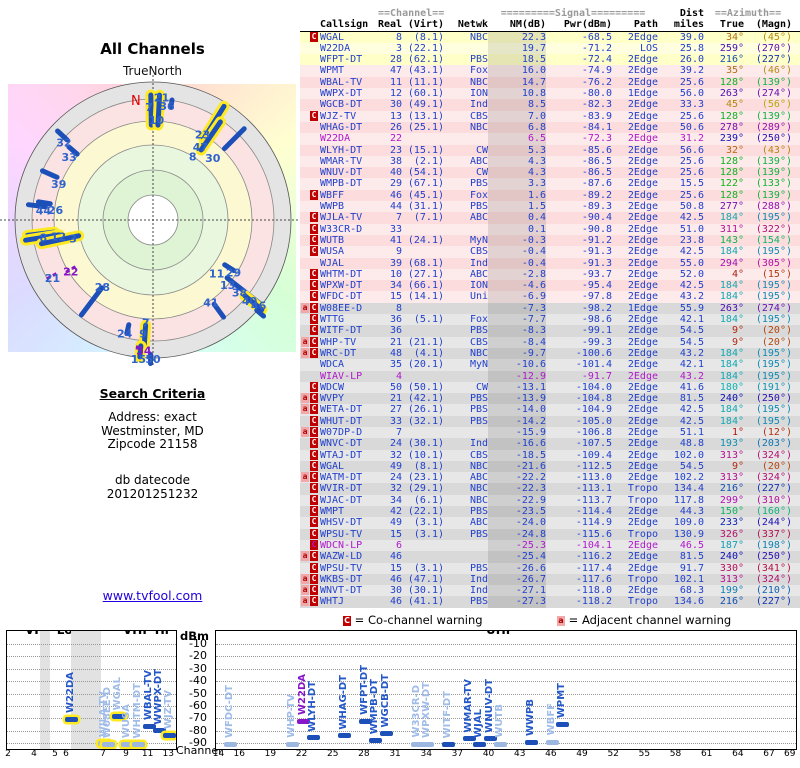  I want to click on power-cell: -104.0, so click(593, 387).